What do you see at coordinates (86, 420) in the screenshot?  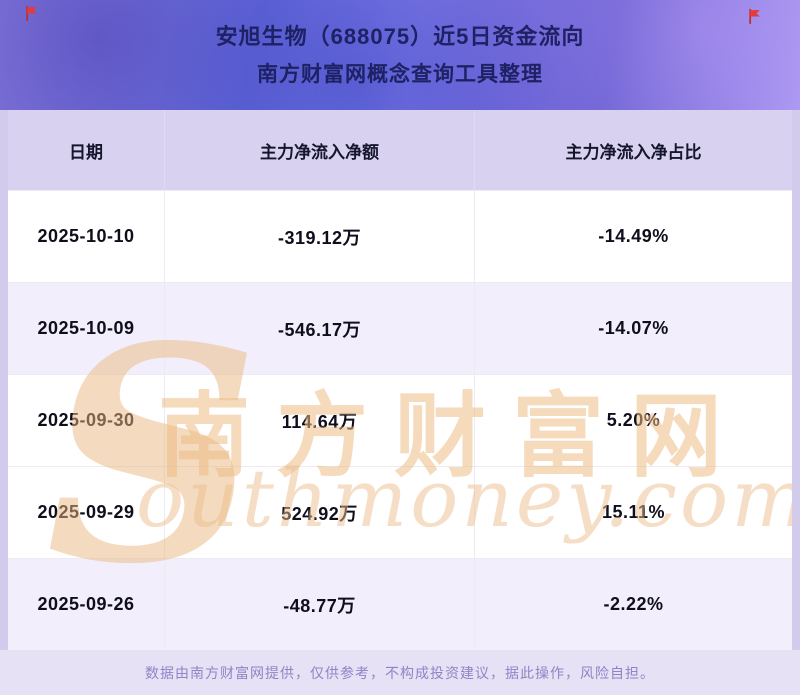 I see `date-cell: 2025-09-30` at bounding box center [86, 420].